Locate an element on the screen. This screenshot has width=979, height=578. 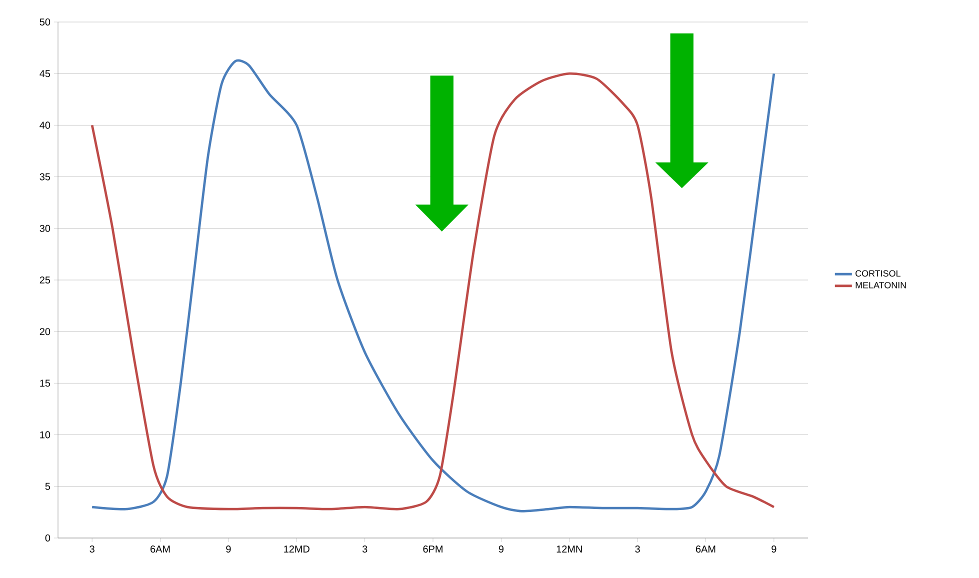
y-tick-label: 30 is located at coordinates (45, 228).